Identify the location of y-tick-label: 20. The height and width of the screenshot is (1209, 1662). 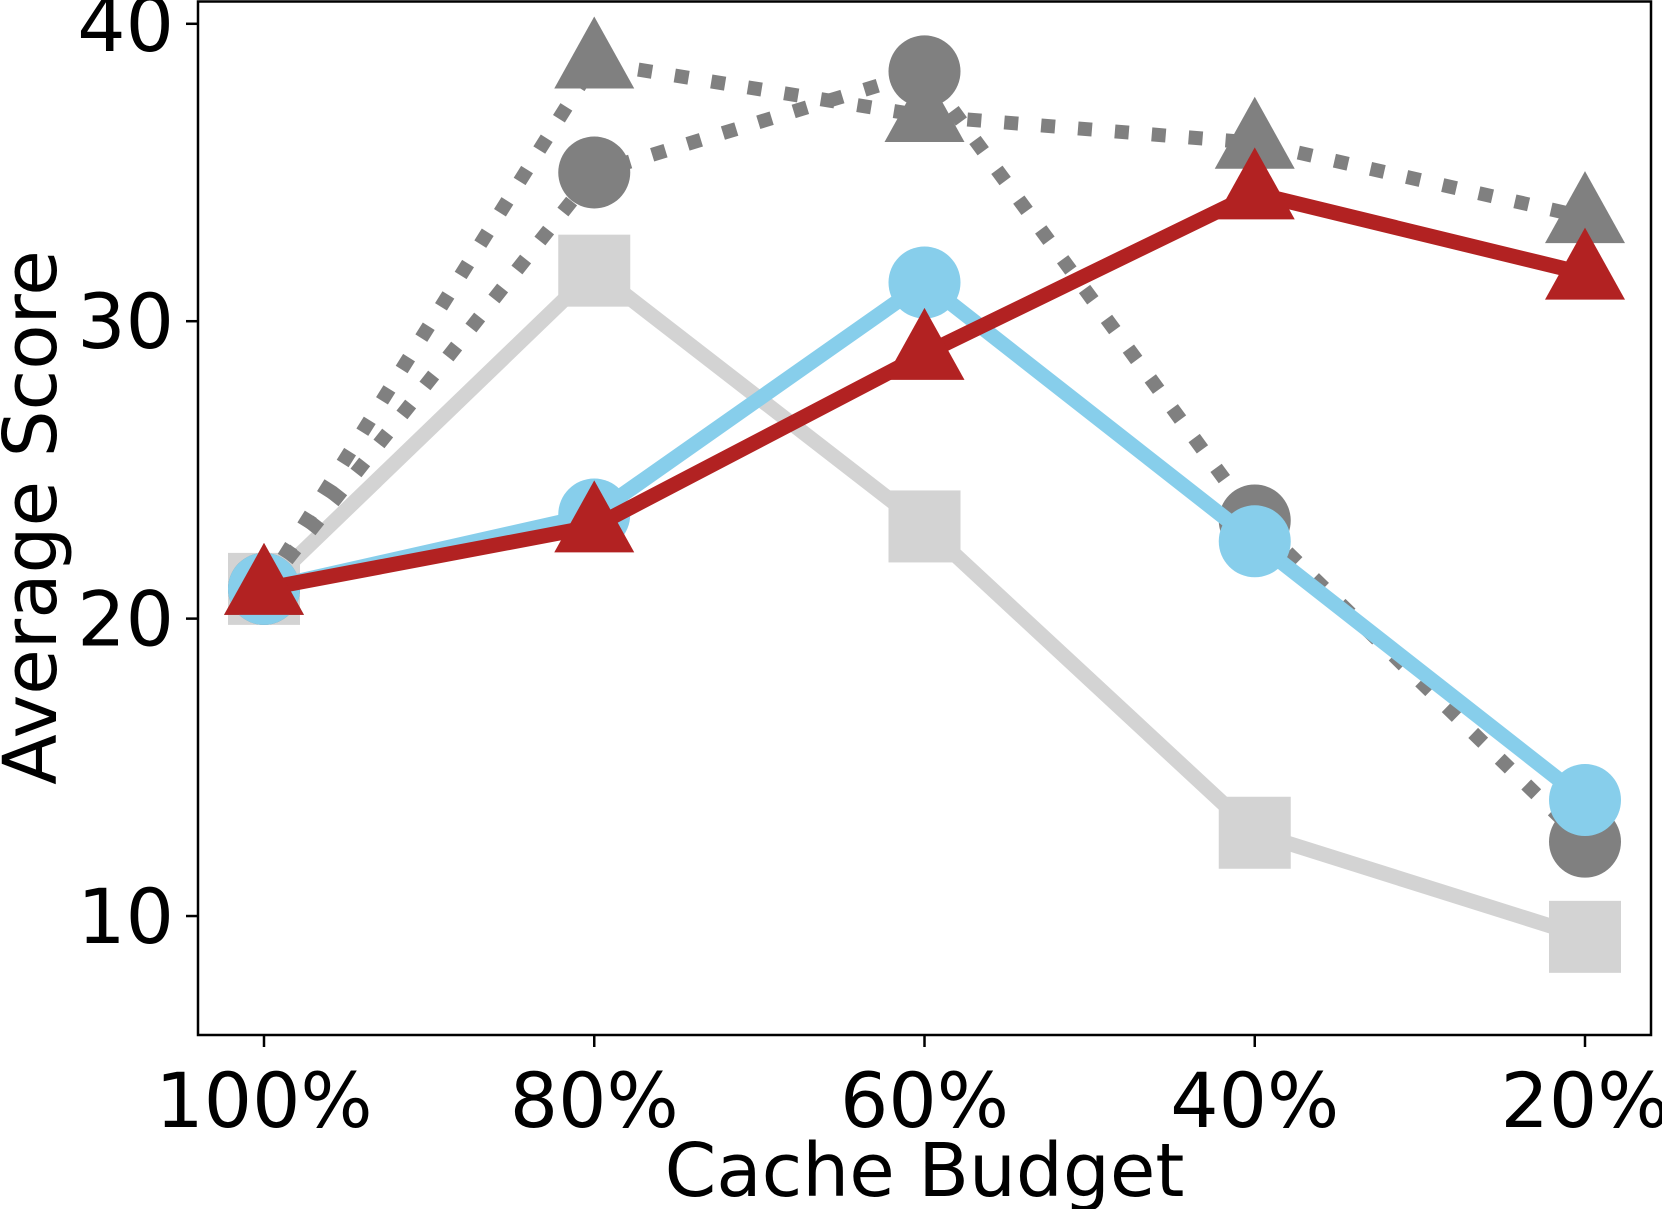
(125, 619).